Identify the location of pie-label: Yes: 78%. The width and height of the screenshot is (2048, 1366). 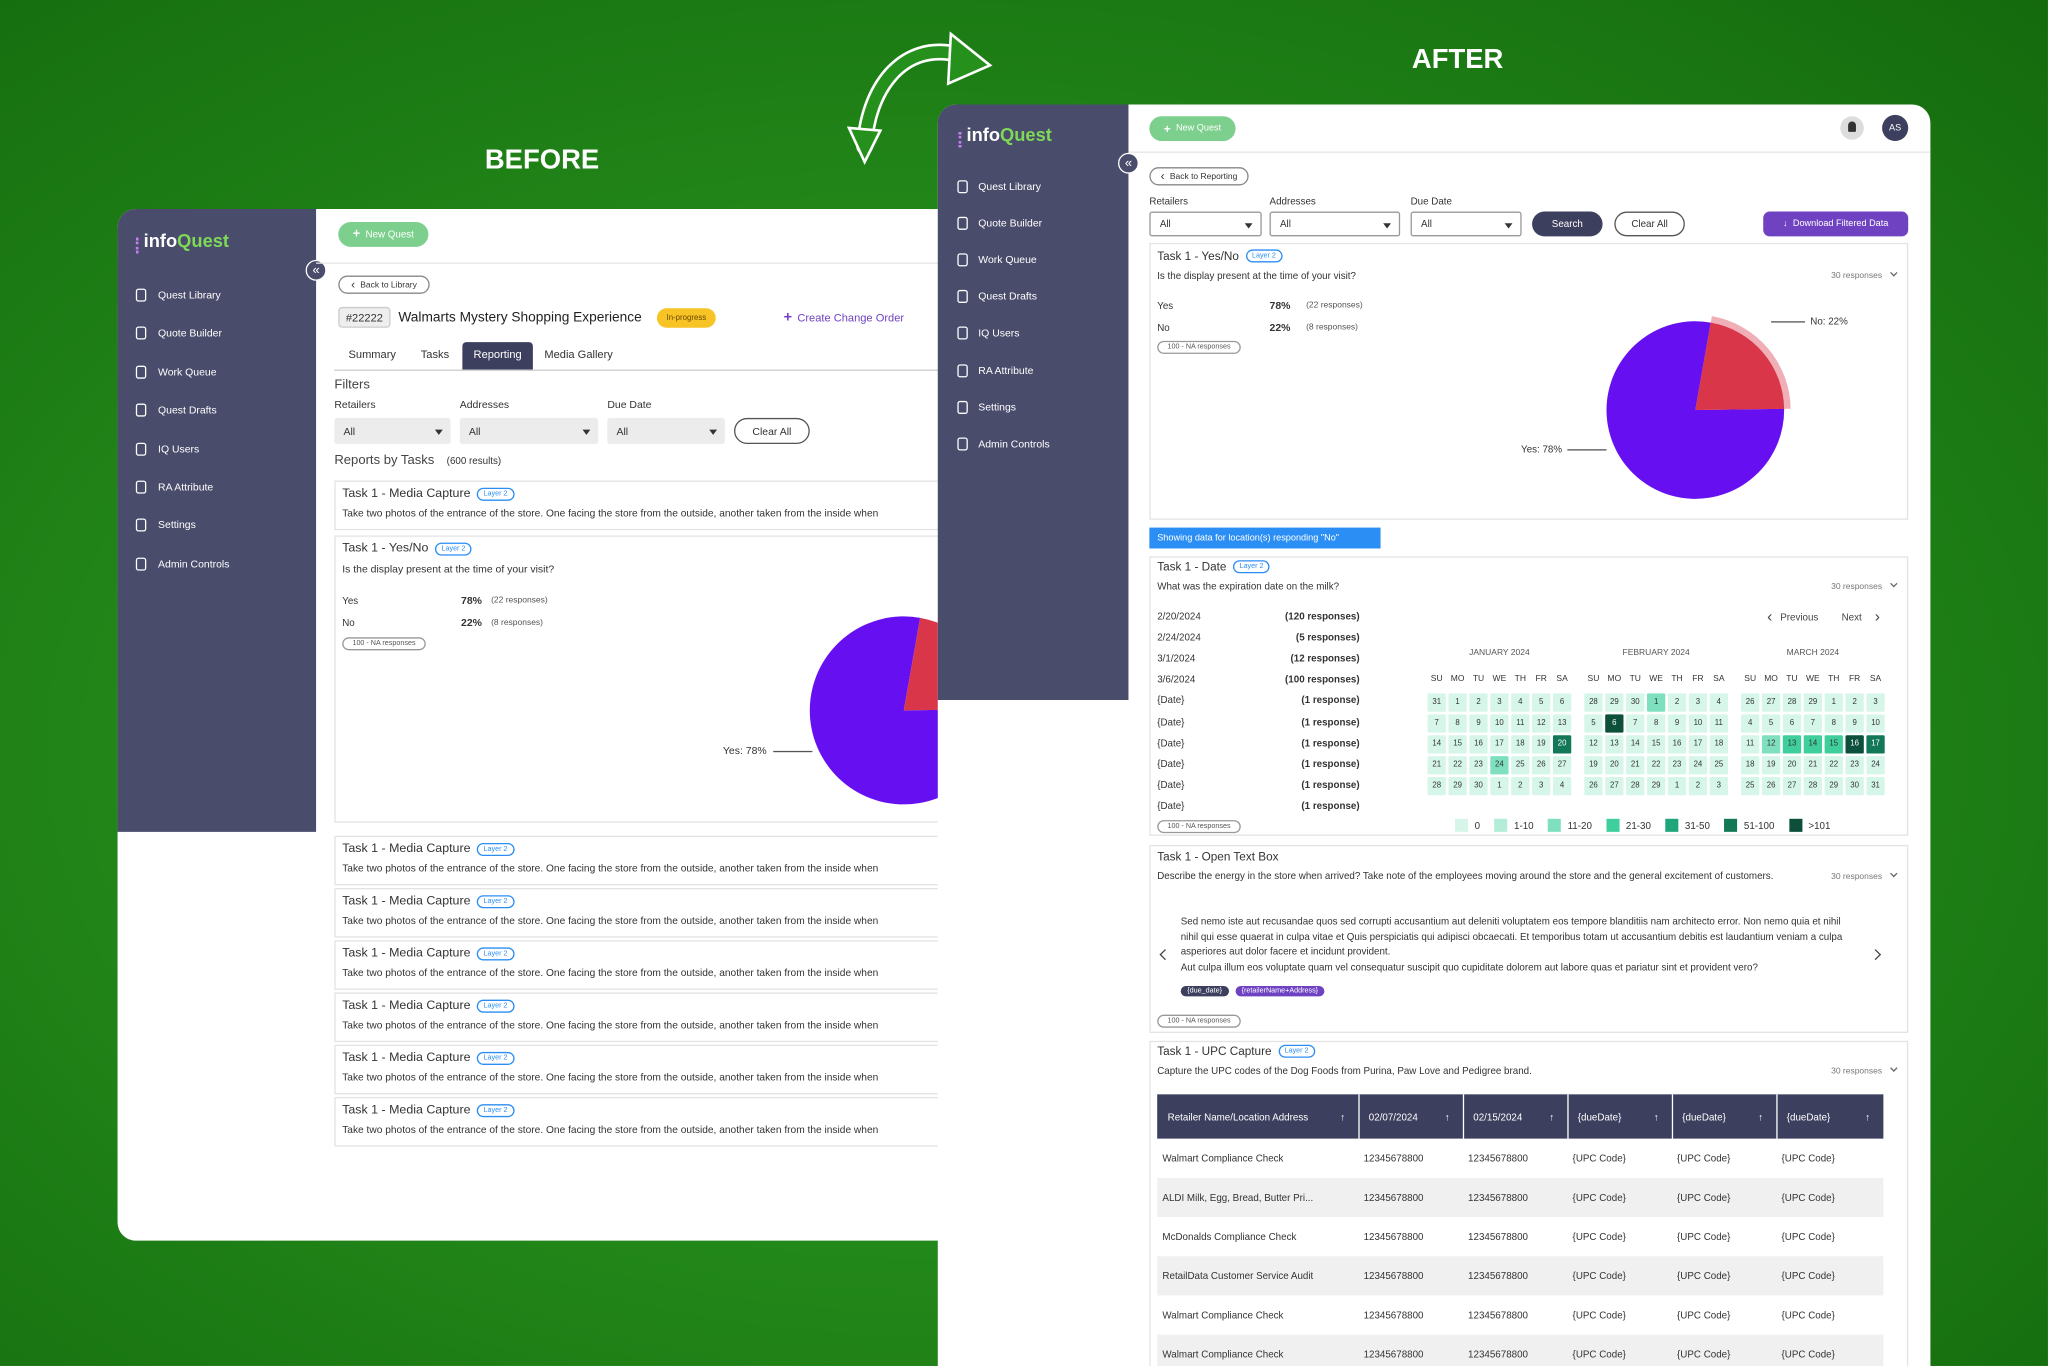
(1542, 449).